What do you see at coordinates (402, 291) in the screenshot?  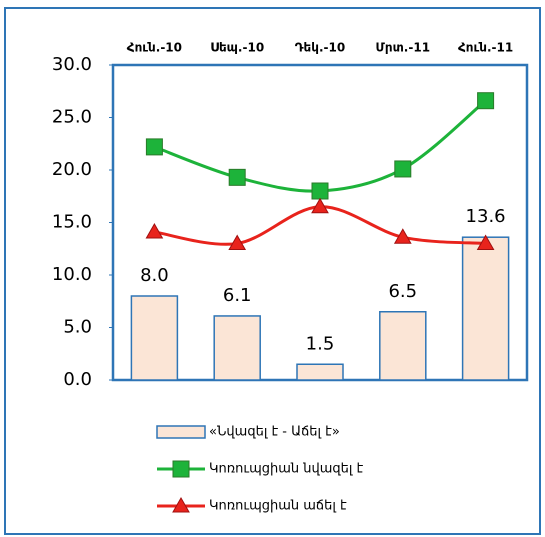 I see `data-label: 6.5` at bounding box center [402, 291].